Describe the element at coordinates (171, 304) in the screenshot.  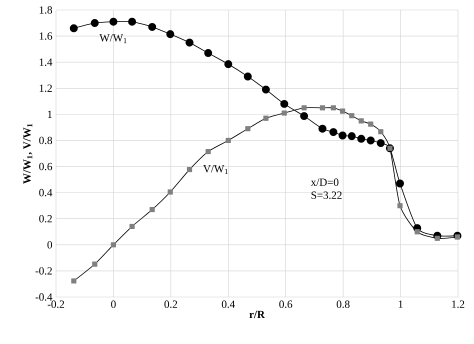
I see `x-tick-label: 0.2` at that location.